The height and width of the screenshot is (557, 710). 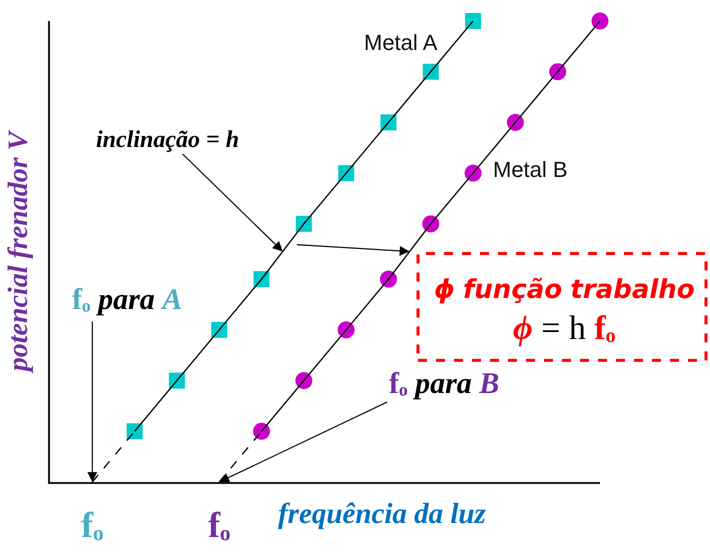 What do you see at coordinates (564, 328) in the screenshot?
I see `annotation: ϕ = h fₒ` at bounding box center [564, 328].